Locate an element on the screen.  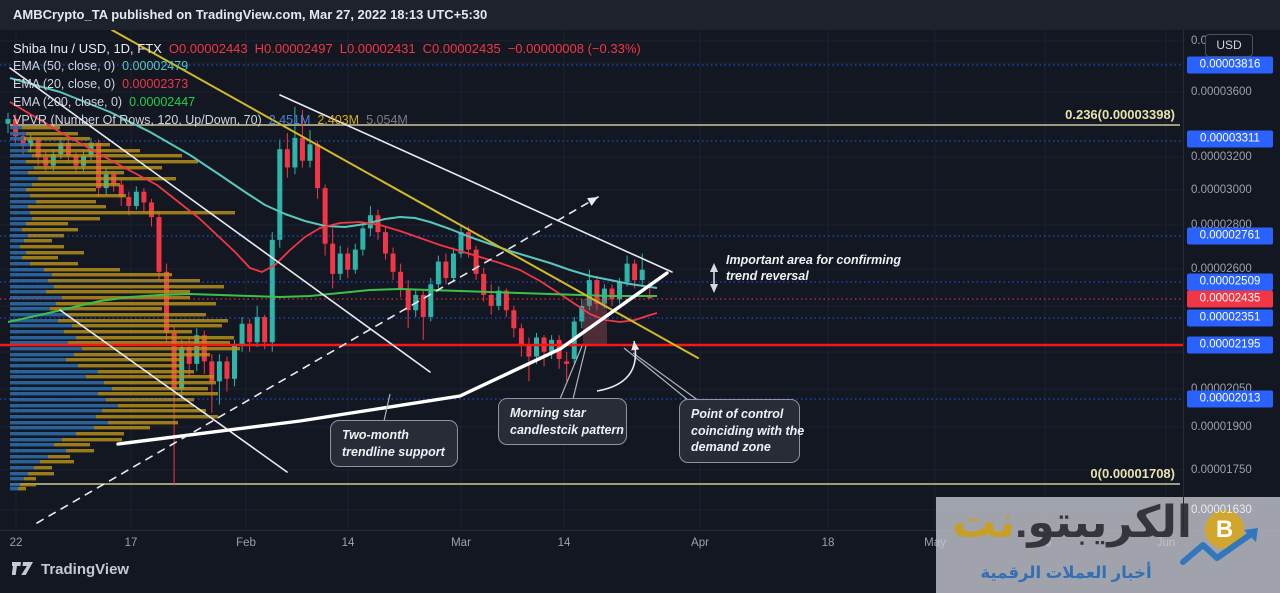
ema200-value: 0.00002447 is located at coordinates (162, 102).